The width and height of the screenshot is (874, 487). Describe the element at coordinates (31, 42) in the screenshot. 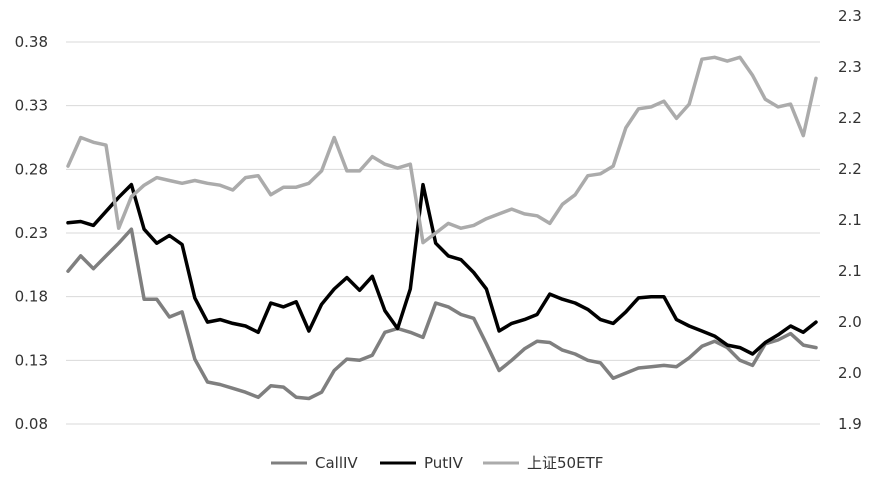

I see `left-tick-label: 0.38` at that location.